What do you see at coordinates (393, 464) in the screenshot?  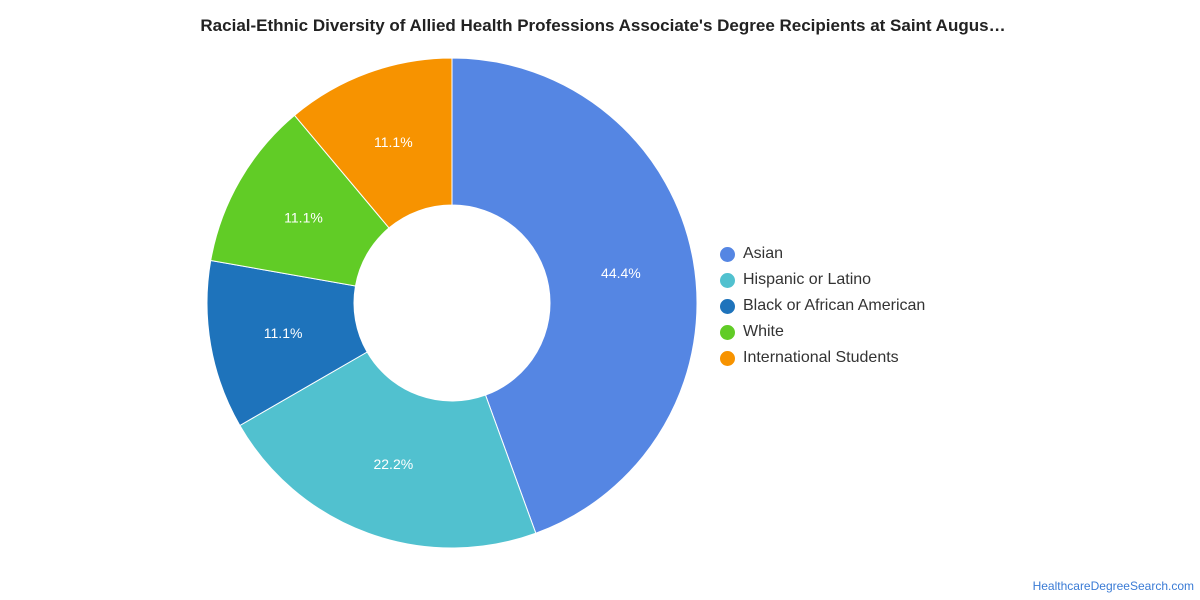 I see `slice-label: 22.2%` at bounding box center [393, 464].